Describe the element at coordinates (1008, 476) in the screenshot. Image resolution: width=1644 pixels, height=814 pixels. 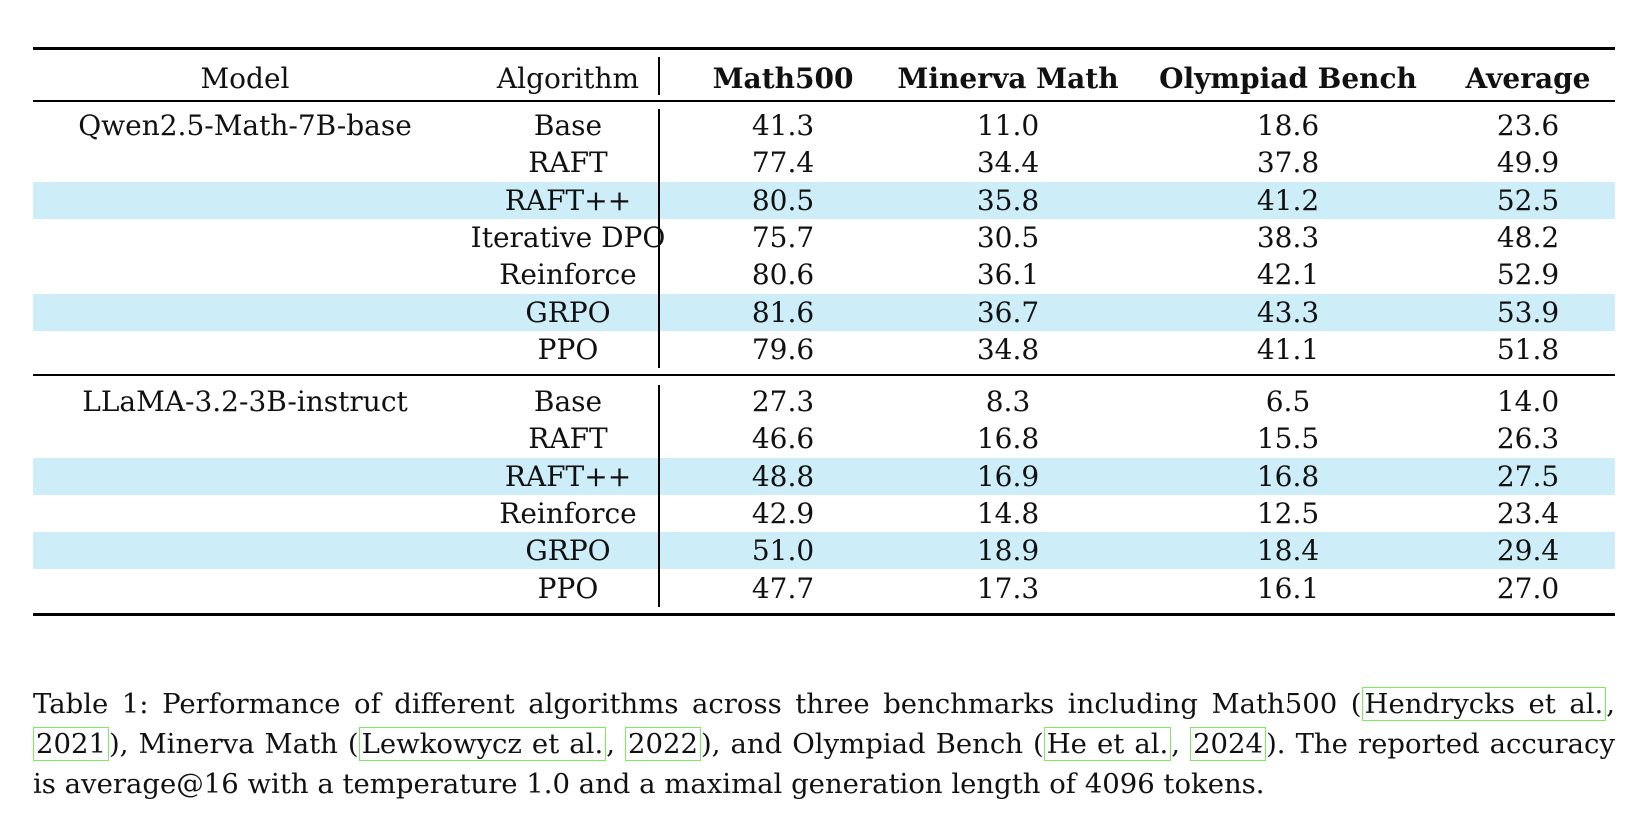
I see `cell-minerva-math: 16.9` at that location.